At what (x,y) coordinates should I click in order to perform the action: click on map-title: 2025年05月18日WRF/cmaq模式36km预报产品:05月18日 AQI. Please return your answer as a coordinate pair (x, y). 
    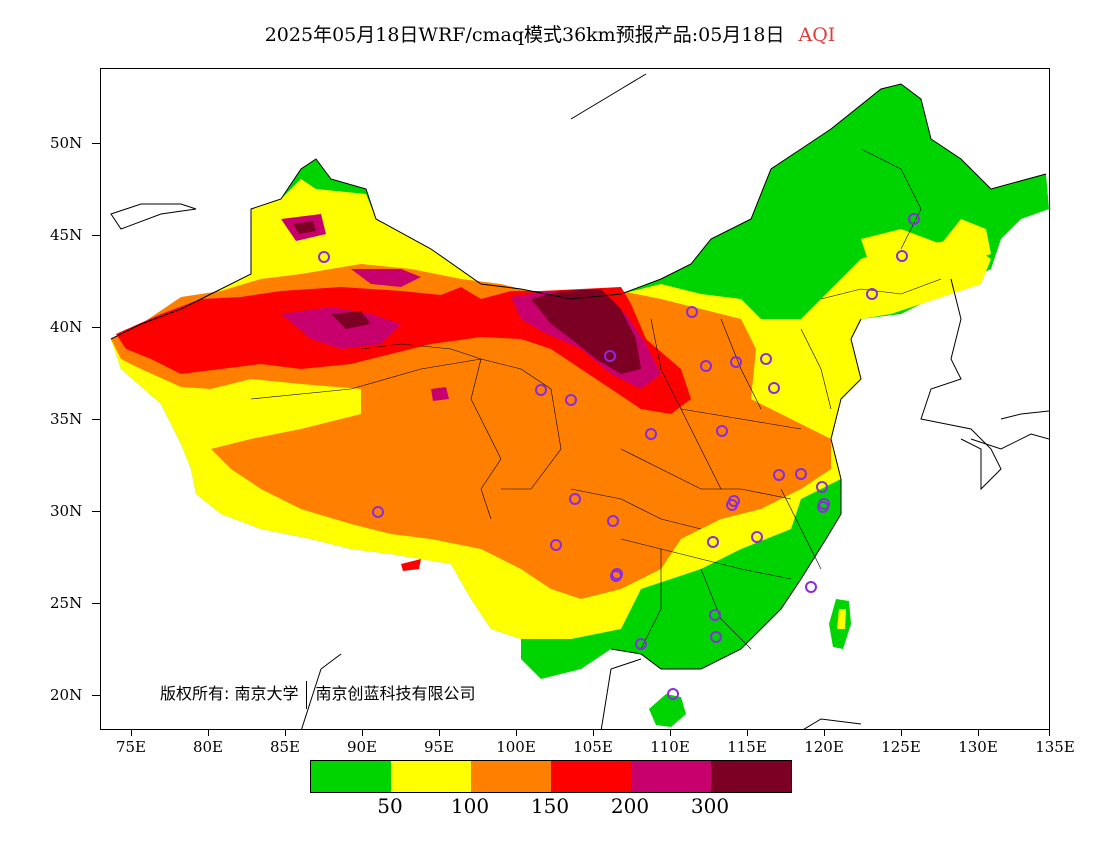
    Looking at the image, I should click on (550, 33).